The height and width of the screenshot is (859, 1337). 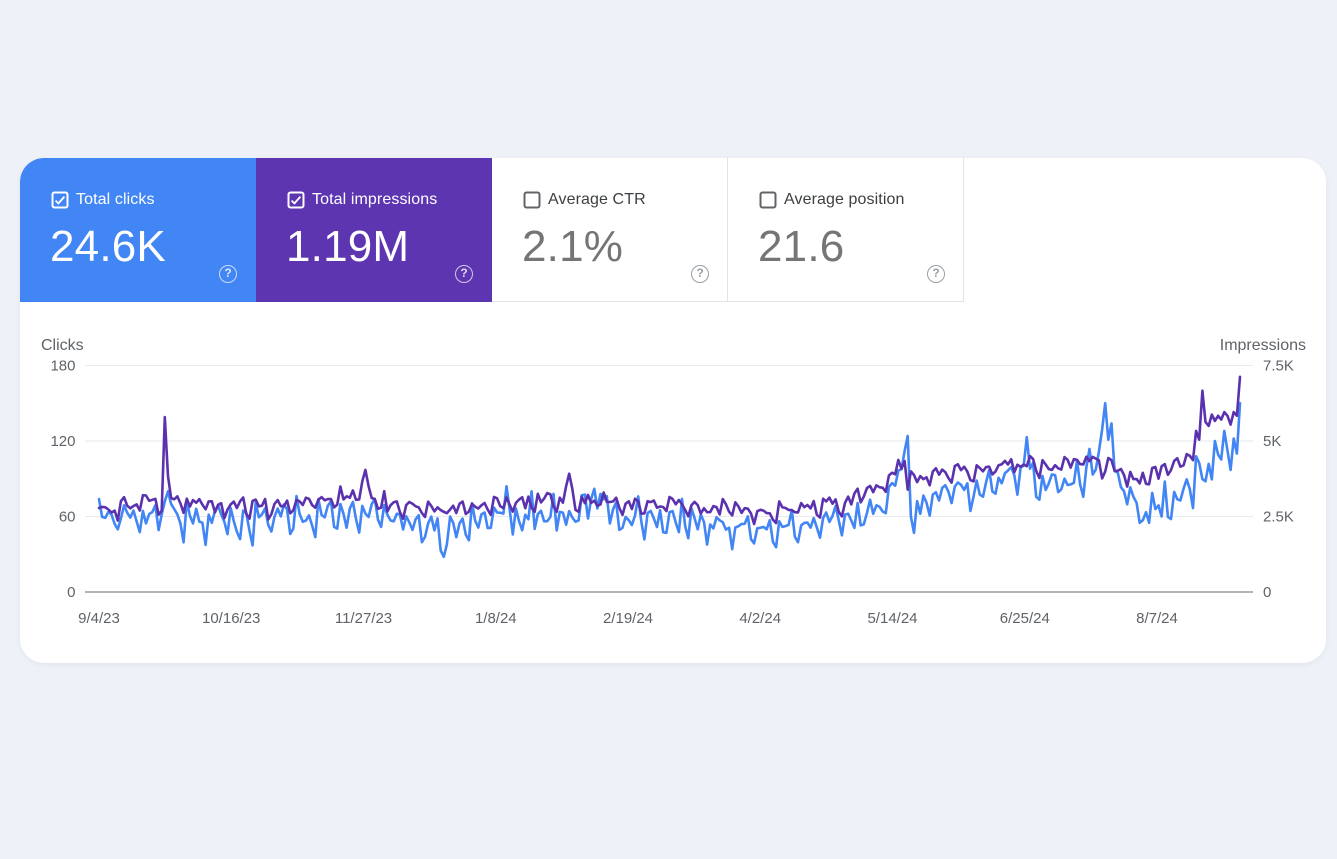 What do you see at coordinates (1278, 516) in the screenshot?
I see `svg-text: 2.5K` at bounding box center [1278, 516].